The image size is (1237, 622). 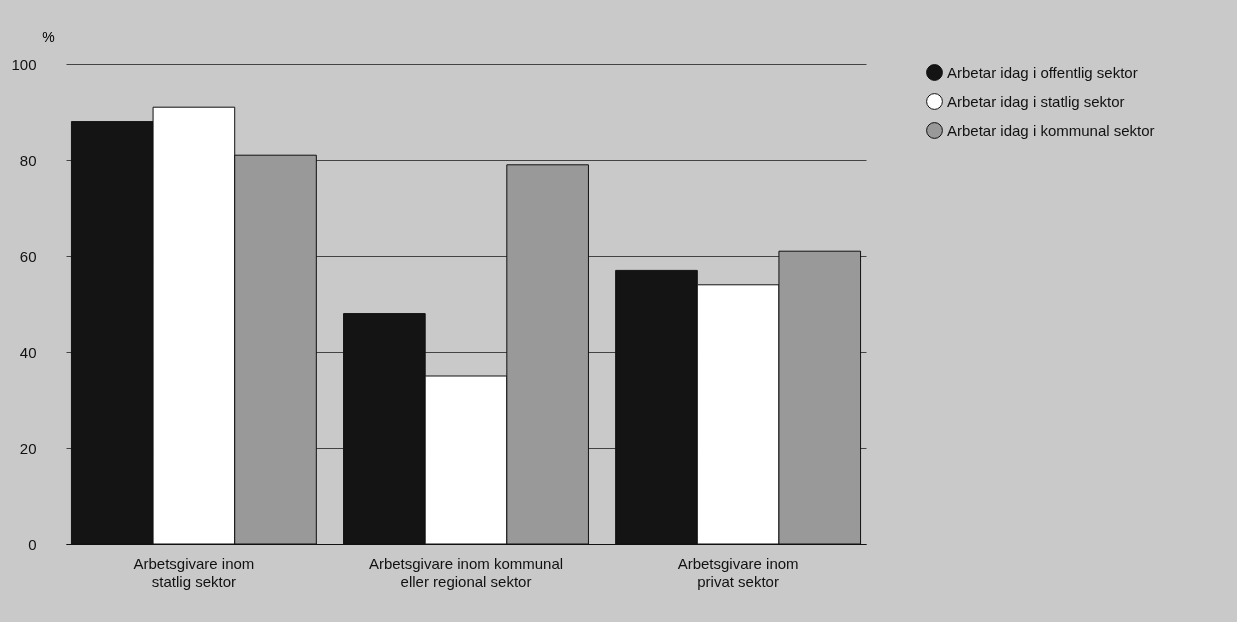 What do you see at coordinates (466, 572) in the screenshot?
I see `x-tick-label: Arbetsgivare inom kommunal eller regional sektor` at bounding box center [466, 572].